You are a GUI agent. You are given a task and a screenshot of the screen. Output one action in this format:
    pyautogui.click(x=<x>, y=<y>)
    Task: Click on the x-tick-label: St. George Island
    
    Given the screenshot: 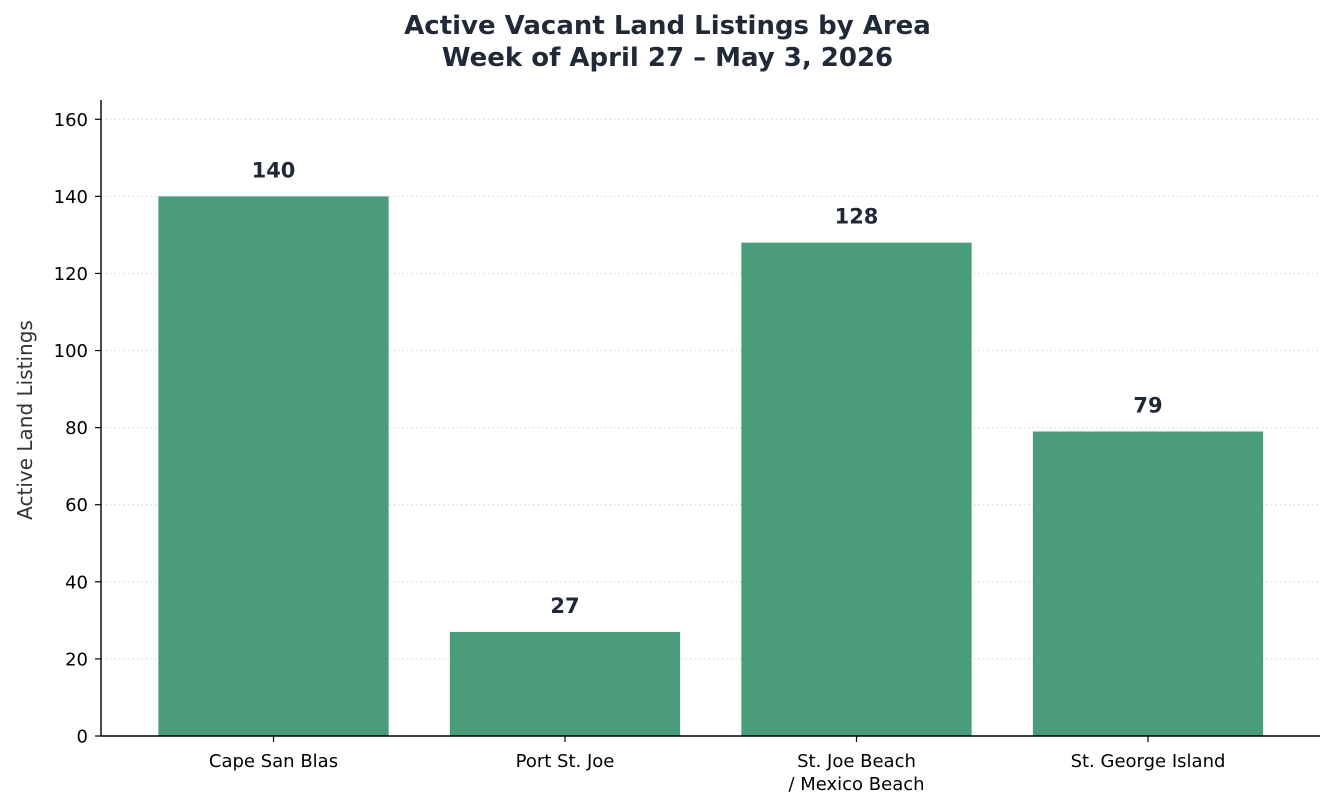 What is the action you would take?
    pyautogui.click(x=1148, y=761)
    